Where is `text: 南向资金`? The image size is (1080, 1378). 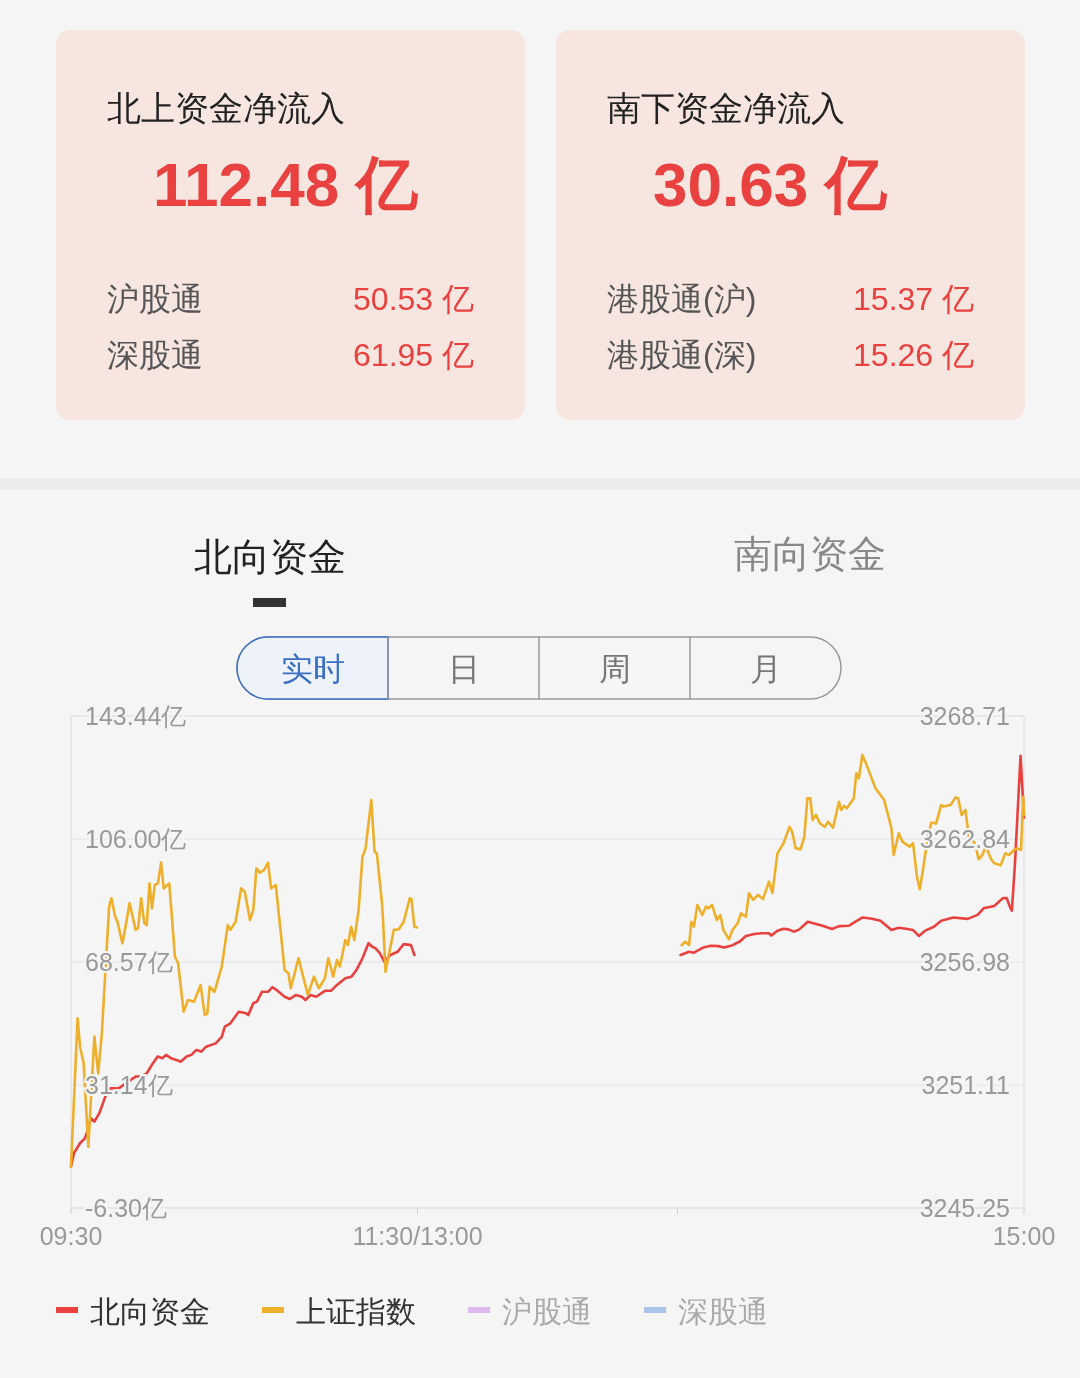 text: 南向资金 is located at coordinates (810, 554).